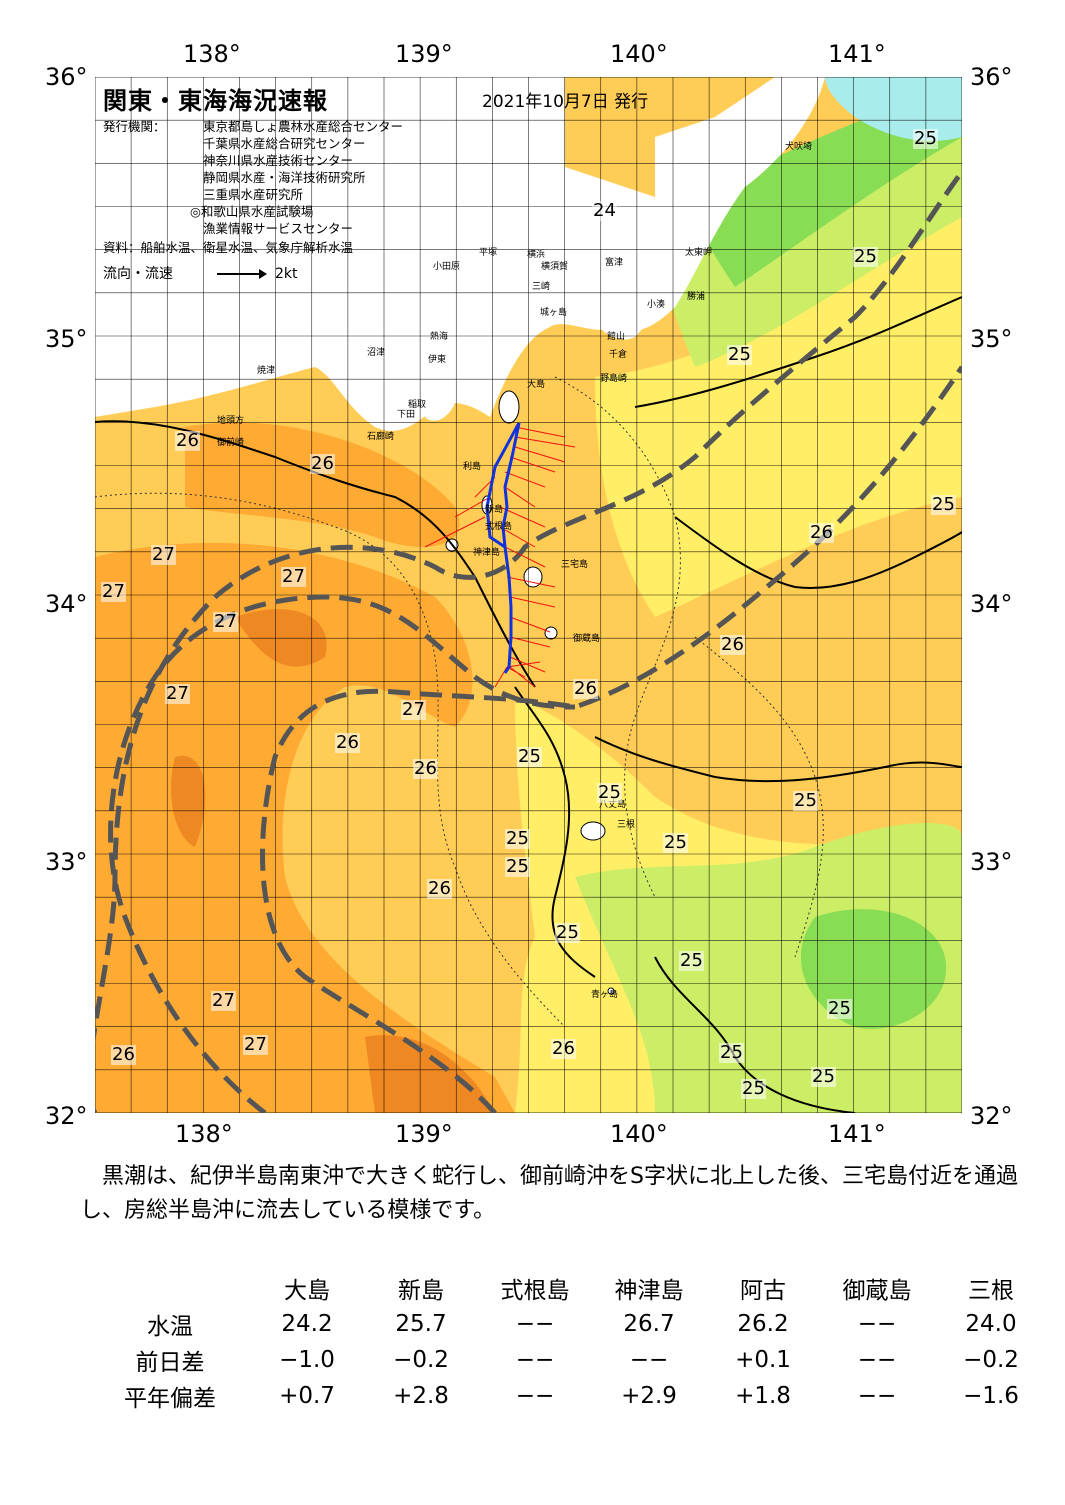 This screenshot has width=1065, height=1505. Describe the element at coordinates (639, 1134) in the screenshot. I see `lon-label: 140°` at that location.